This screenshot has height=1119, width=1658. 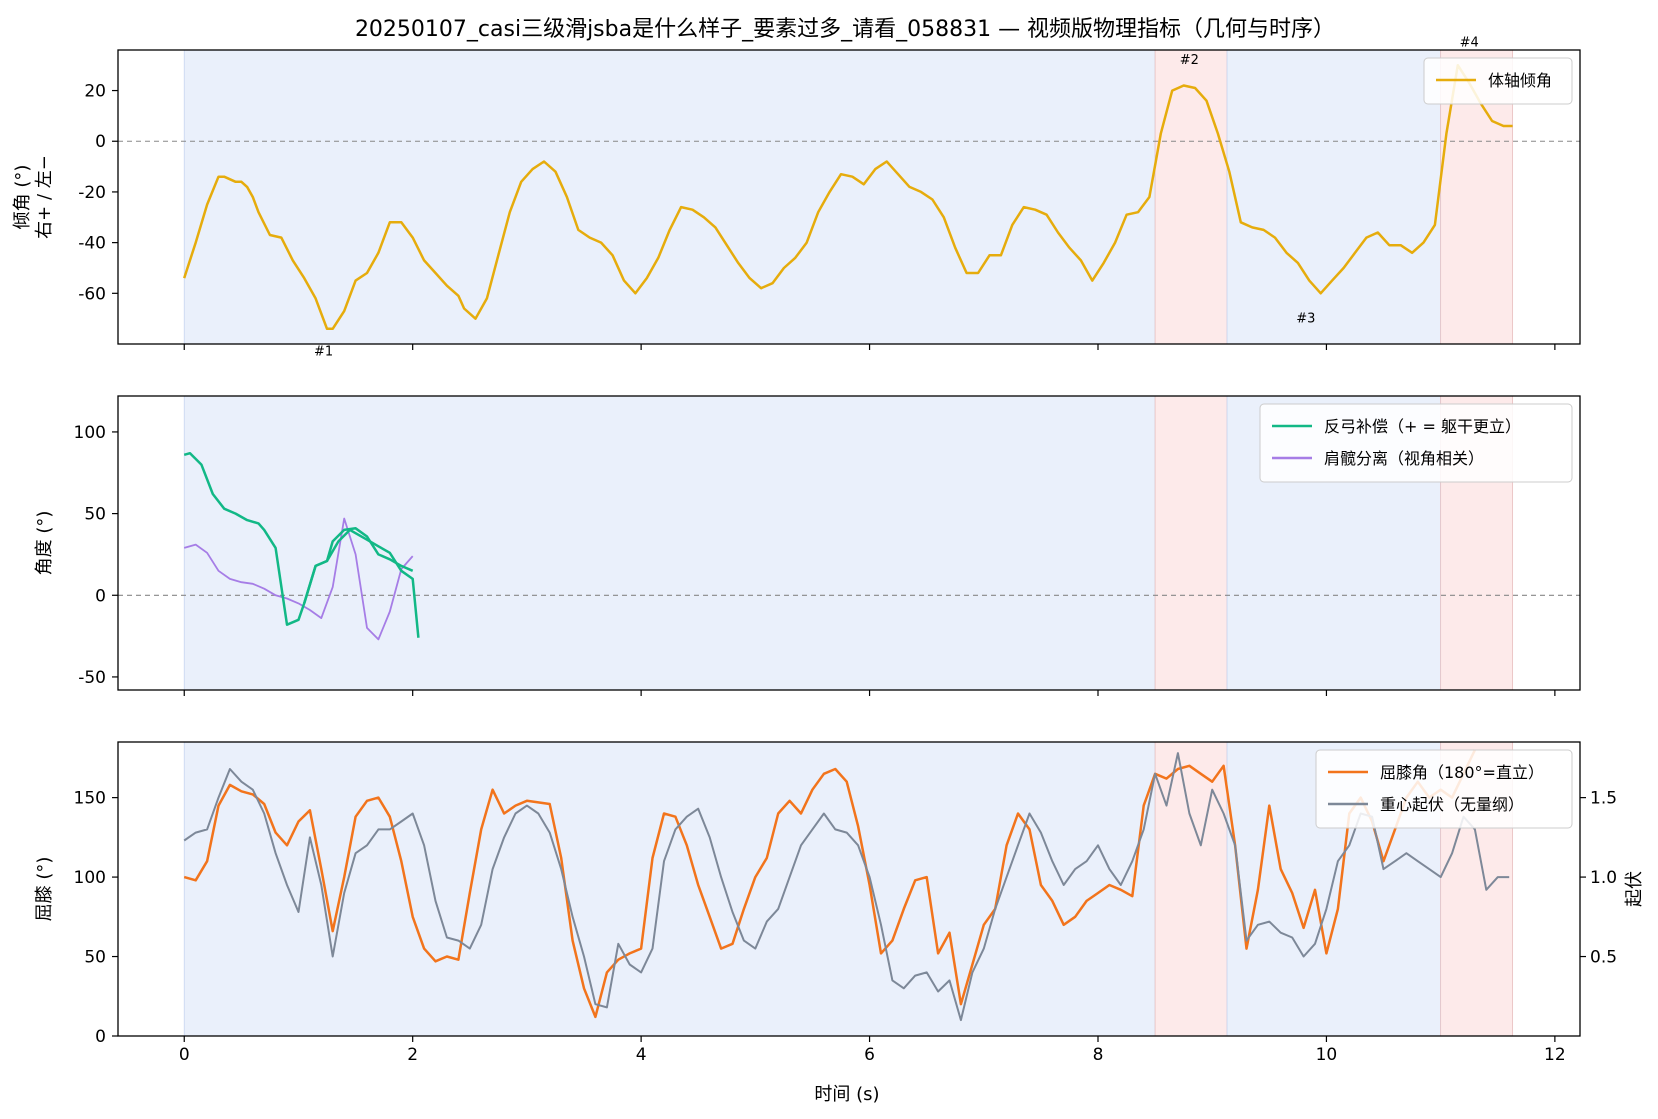 What do you see at coordinates (1444, 789) in the screenshot?
I see `legend-knee` at bounding box center [1444, 789].